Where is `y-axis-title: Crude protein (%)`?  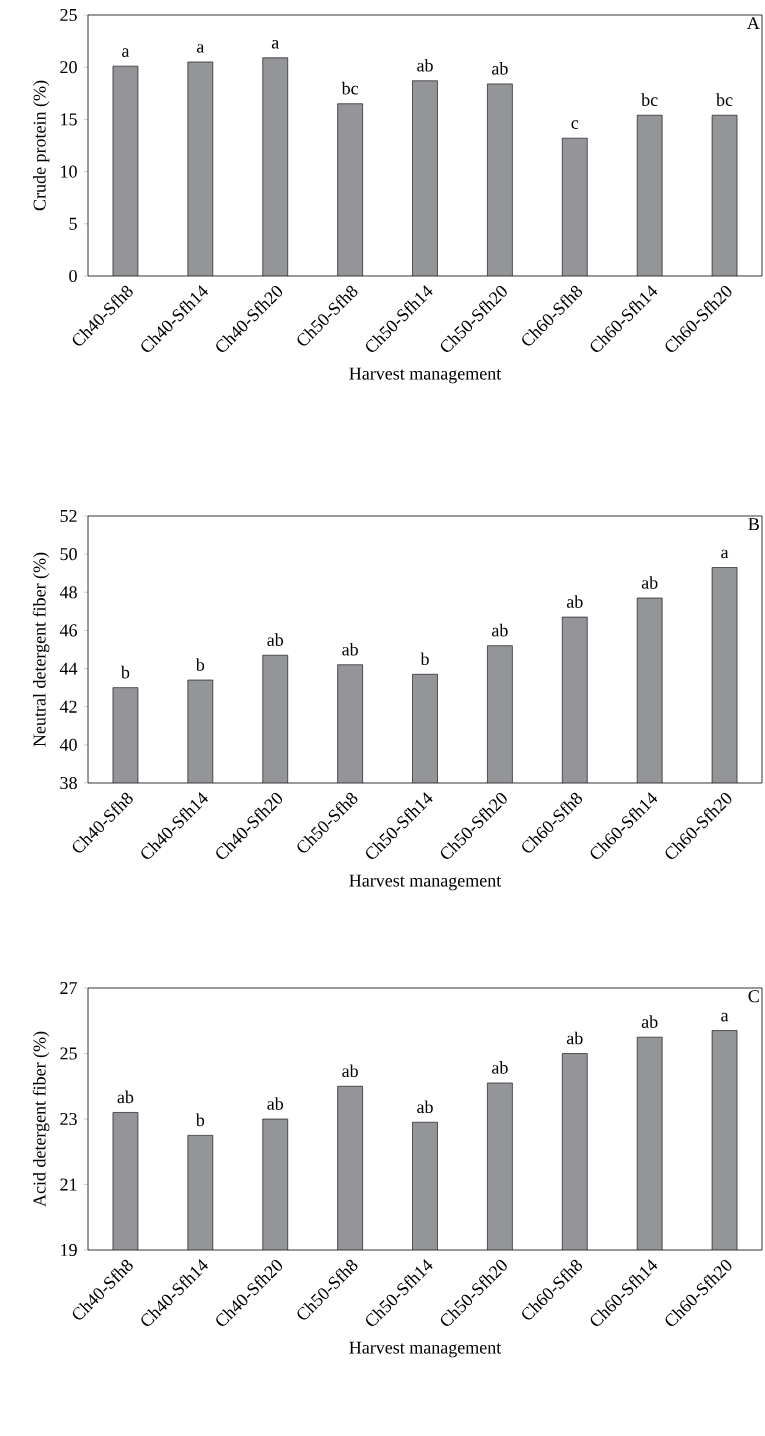
y-axis-title: Crude protein (%) is located at coordinates (41, 145).